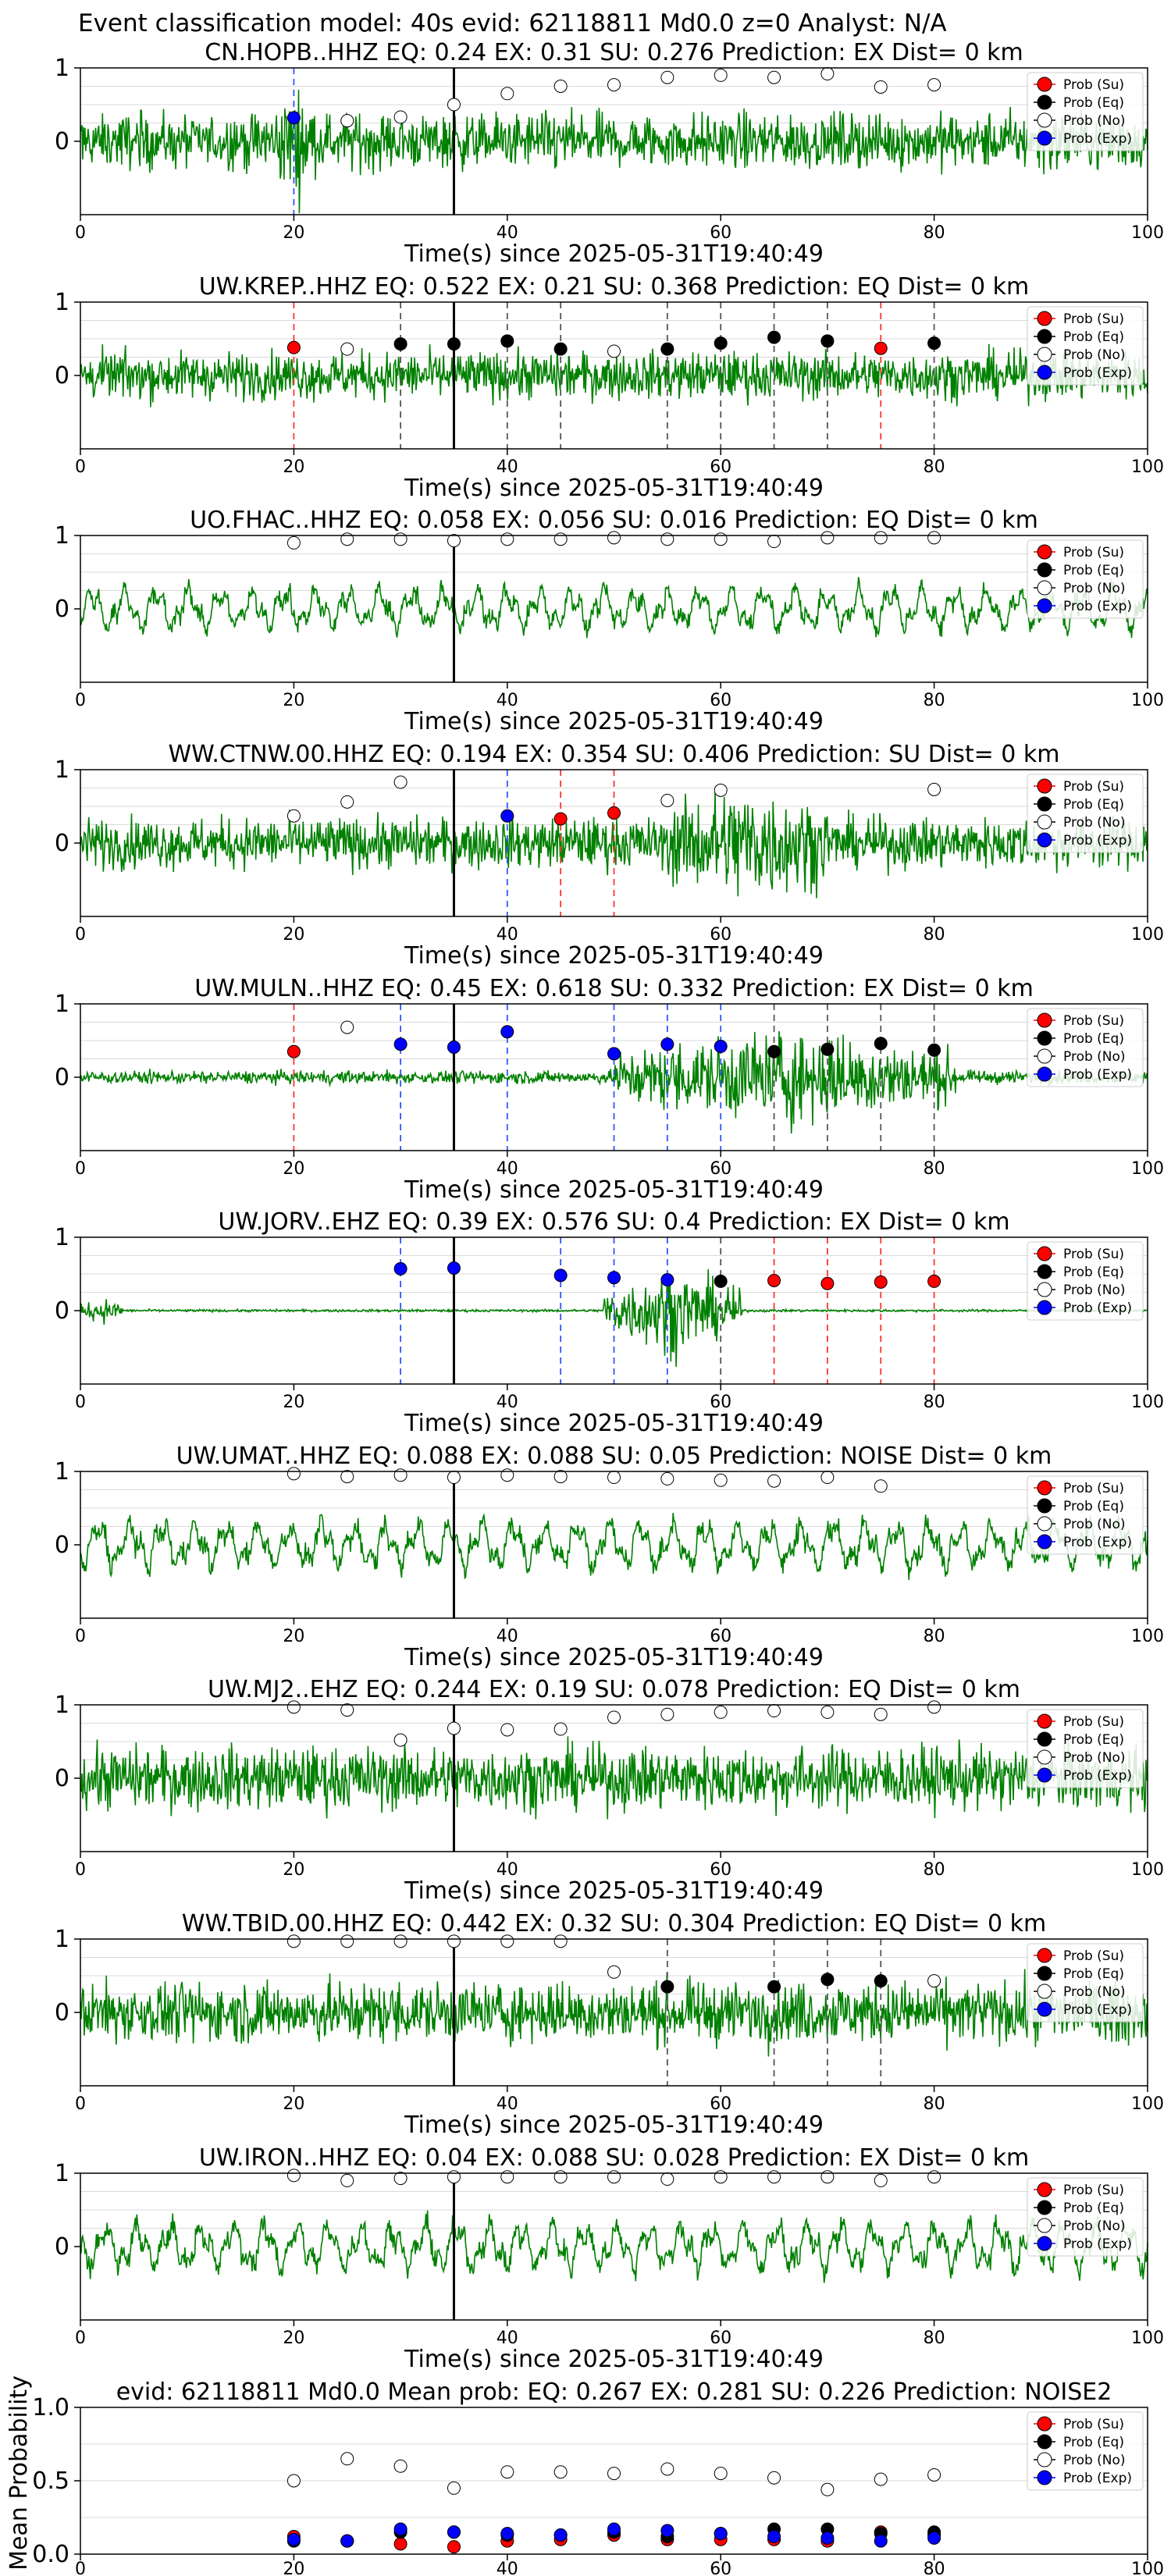 The image size is (1171, 2576). I want to click on y-axis-label: Mean Probability, so click(19, 2473).